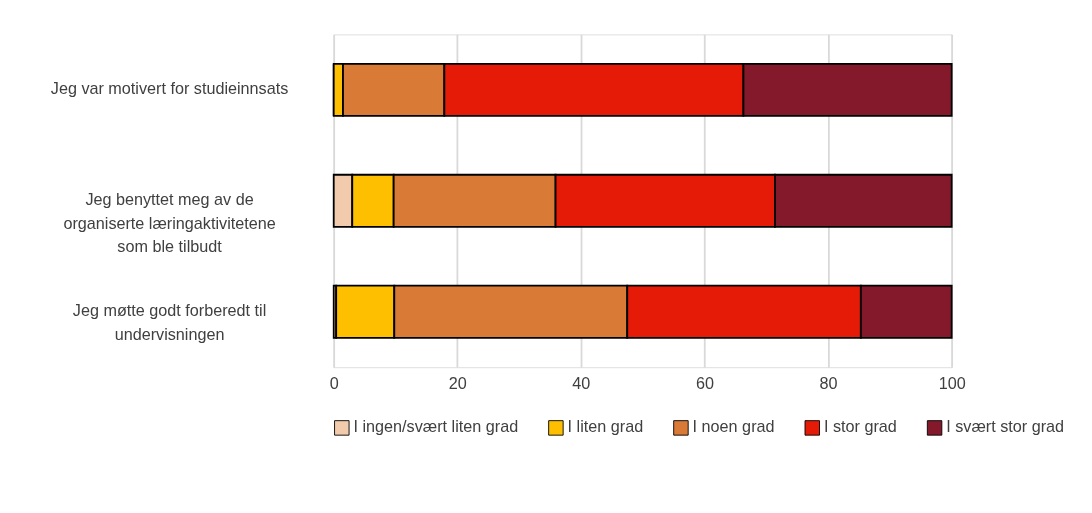 Image resolution: width=1092 pixels, height=513 pixels. I want to click on y-tick-label: Jeg møtte godt forberedt til undervisningen, so click(169, 322).